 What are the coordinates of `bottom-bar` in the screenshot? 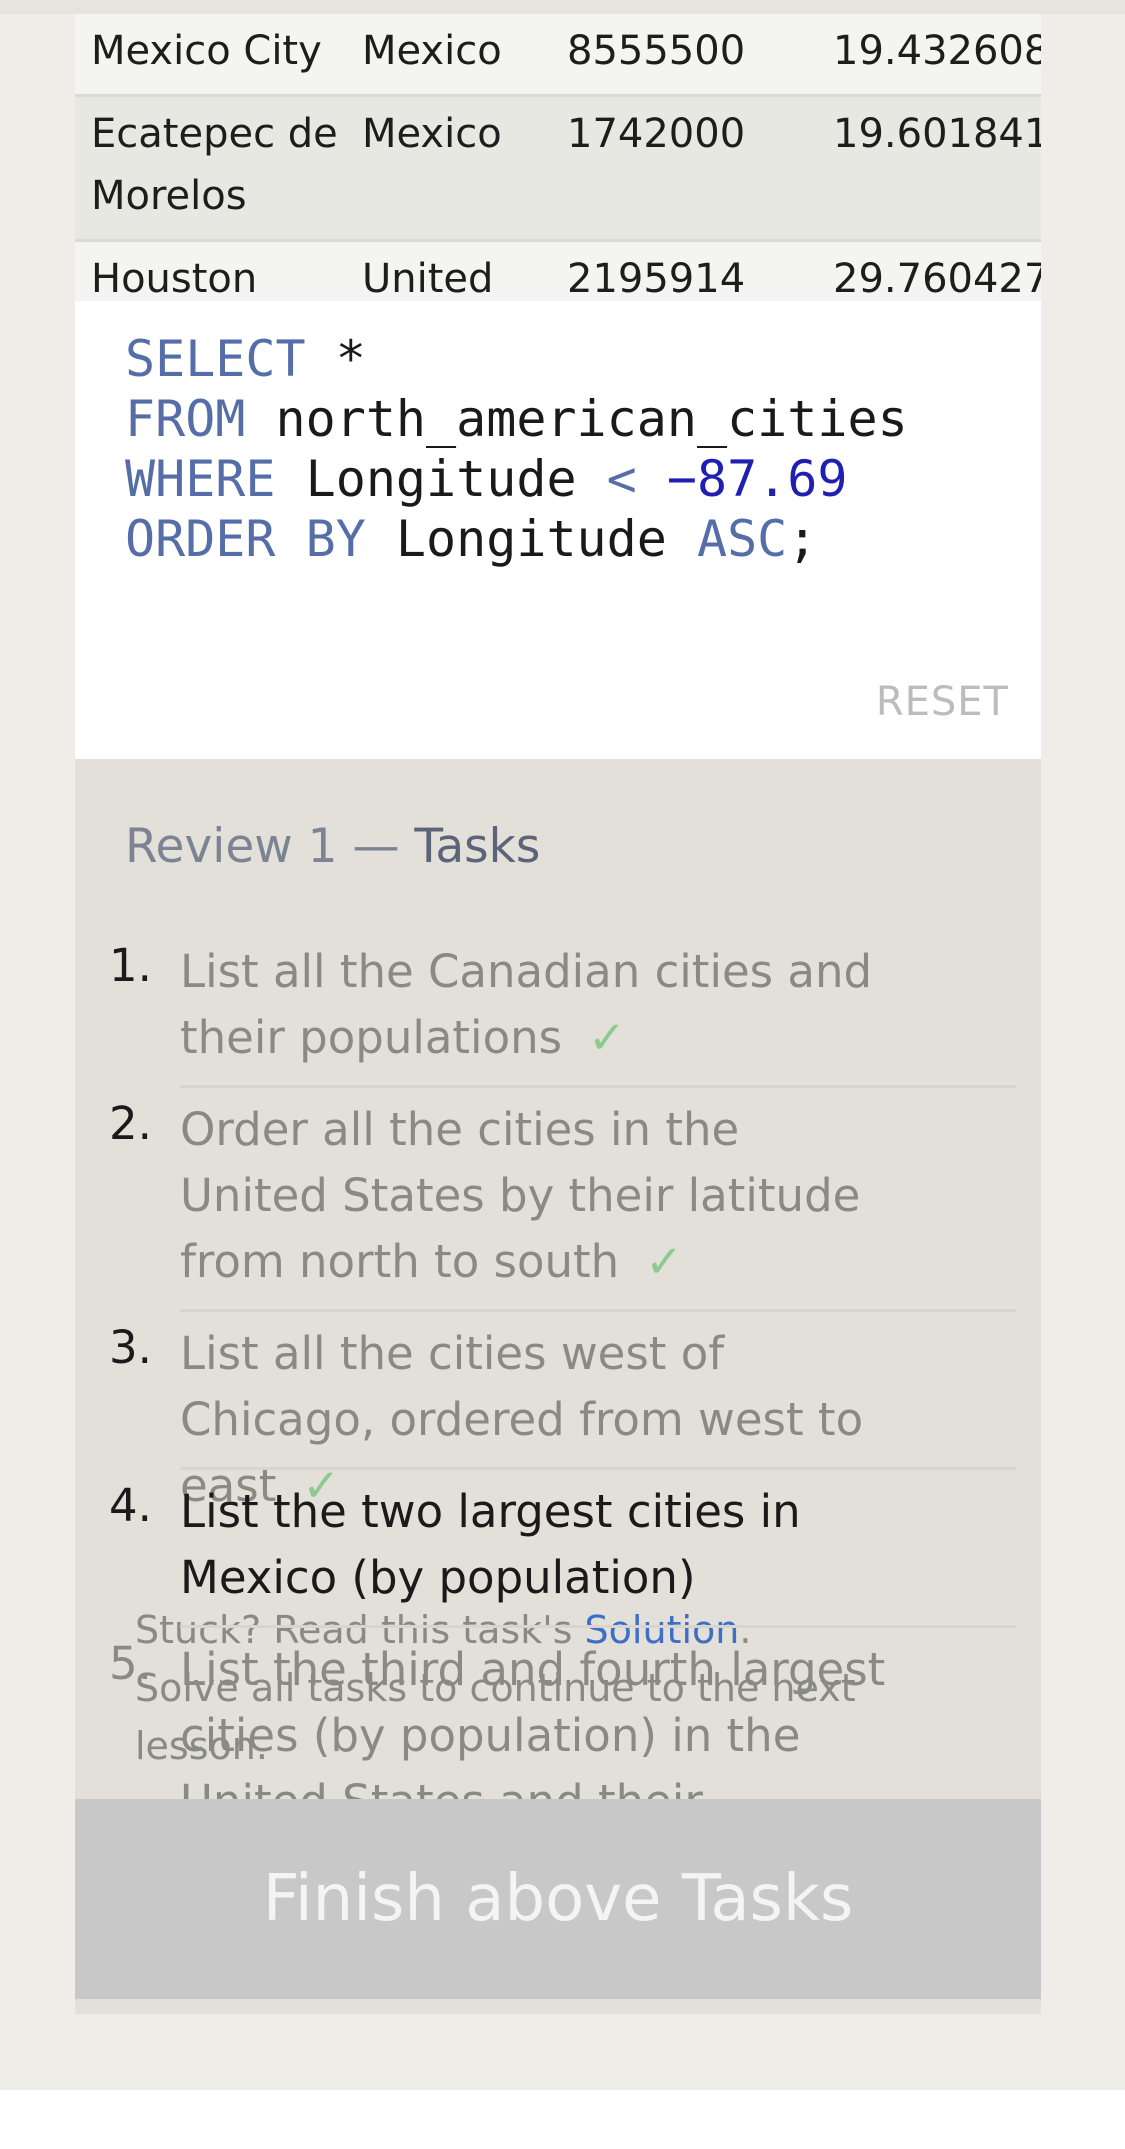 It's located at (562, 2119).